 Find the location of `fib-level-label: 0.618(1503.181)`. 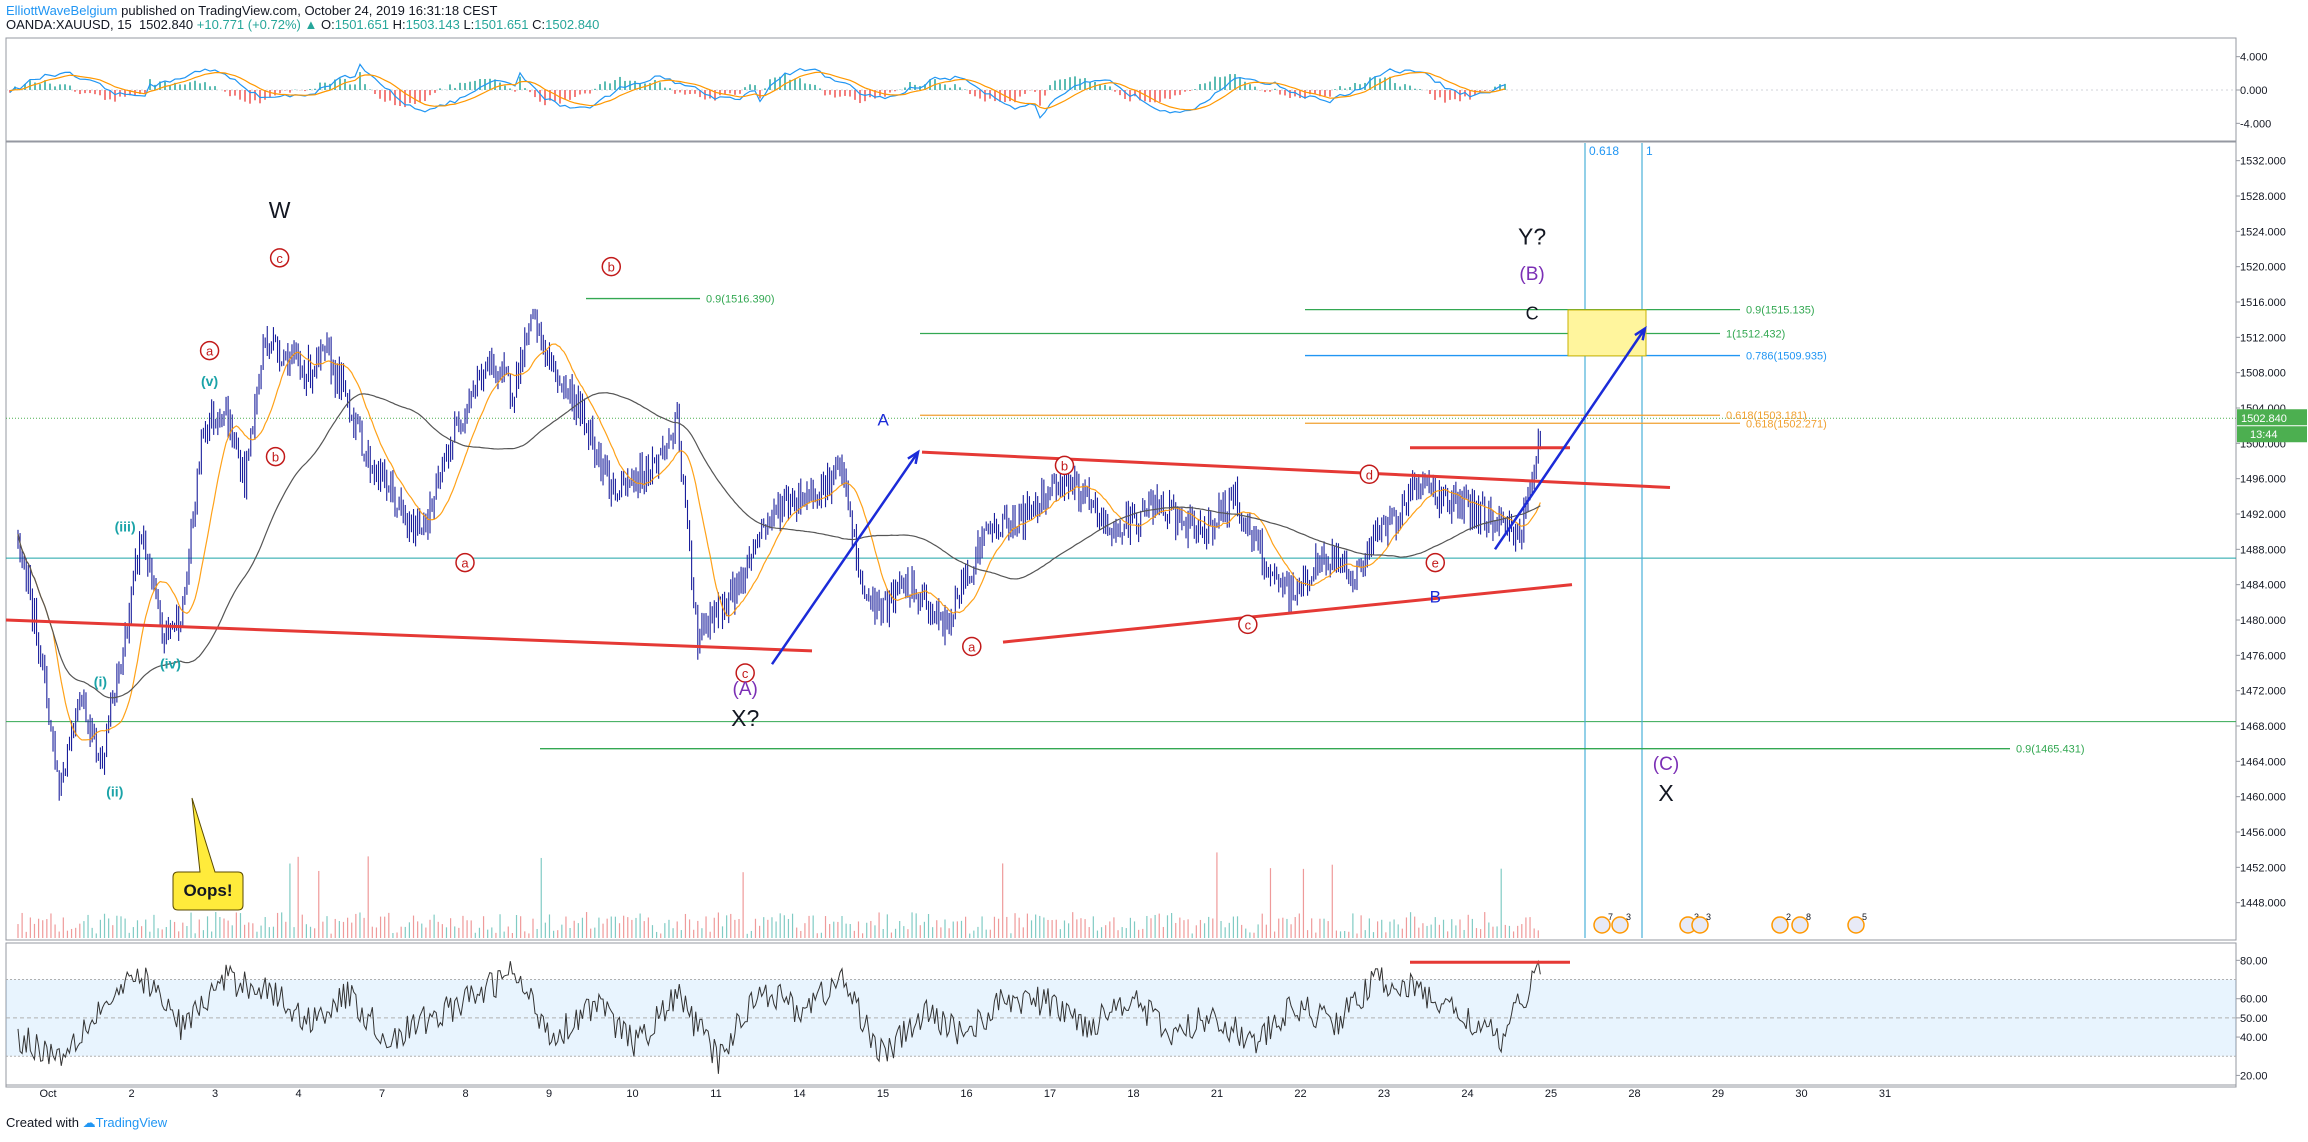

fib-level-label: 0.618(1503.181) is located at coordinates (1766, 416).